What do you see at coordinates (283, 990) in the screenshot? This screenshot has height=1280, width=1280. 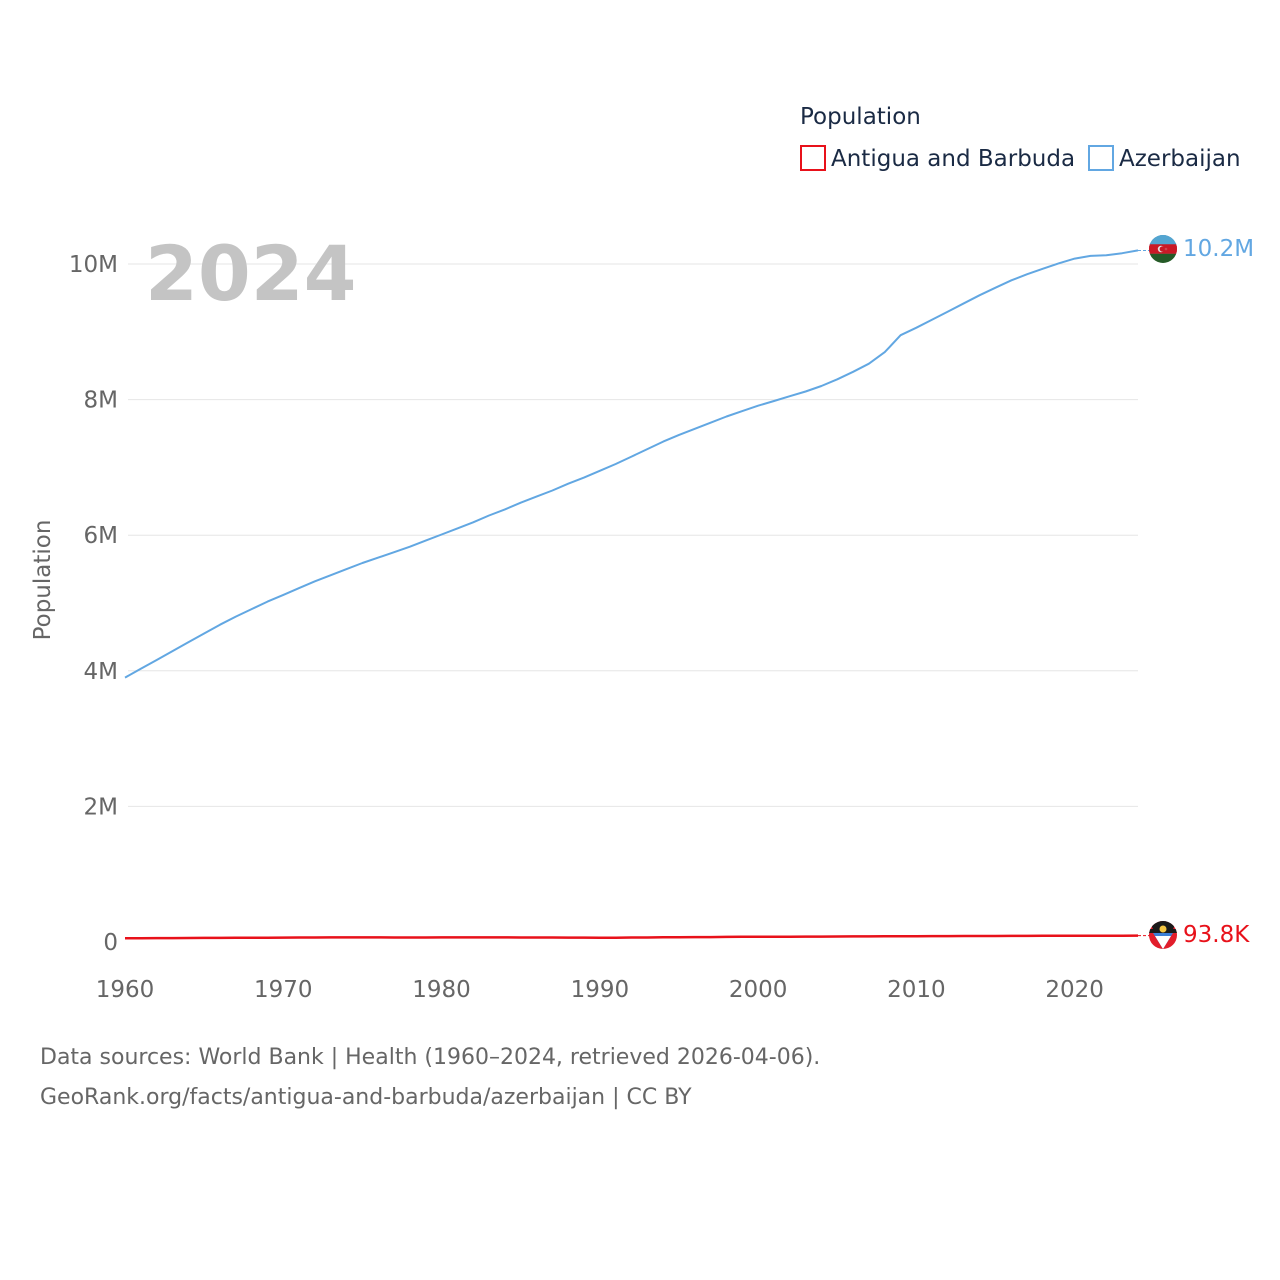 I see `x-tick-label: 1970` at bounding box center [283, 990].